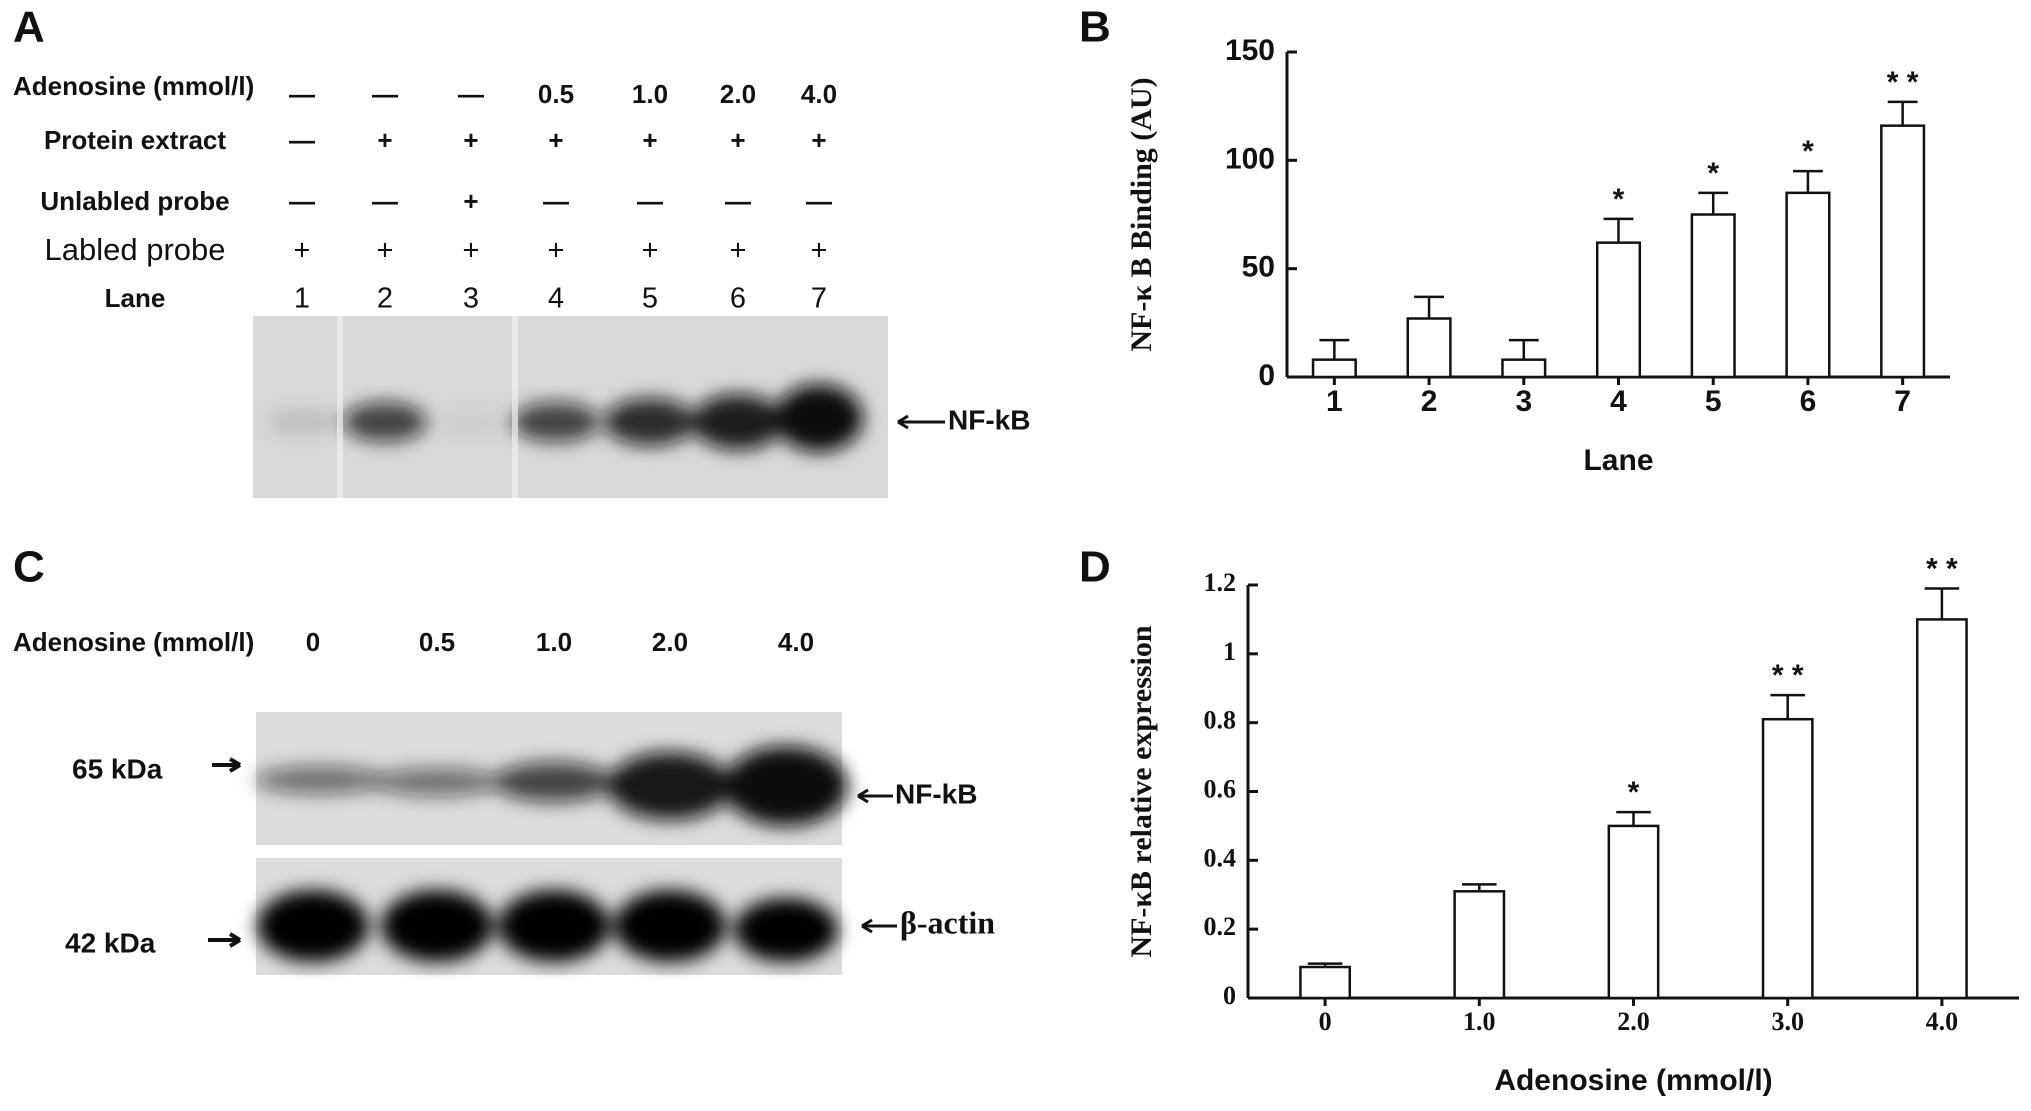  I want to click on cell: 5, so click(650, 299).